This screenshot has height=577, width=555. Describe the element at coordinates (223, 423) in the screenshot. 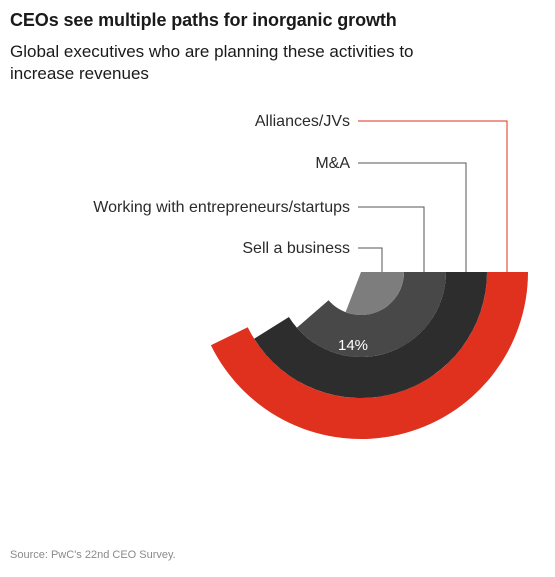

I see `value-label-3: 32%` at that location.